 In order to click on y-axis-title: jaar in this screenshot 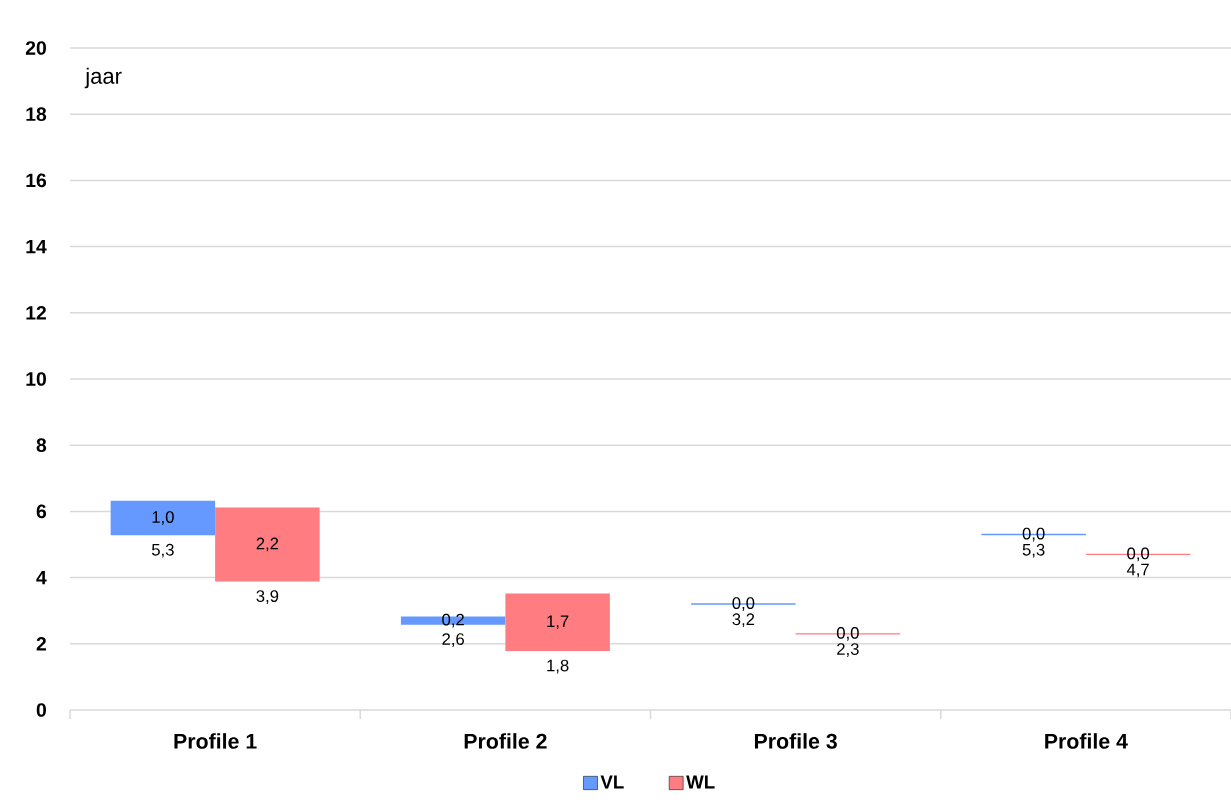, I will do `click(103, 78)`.